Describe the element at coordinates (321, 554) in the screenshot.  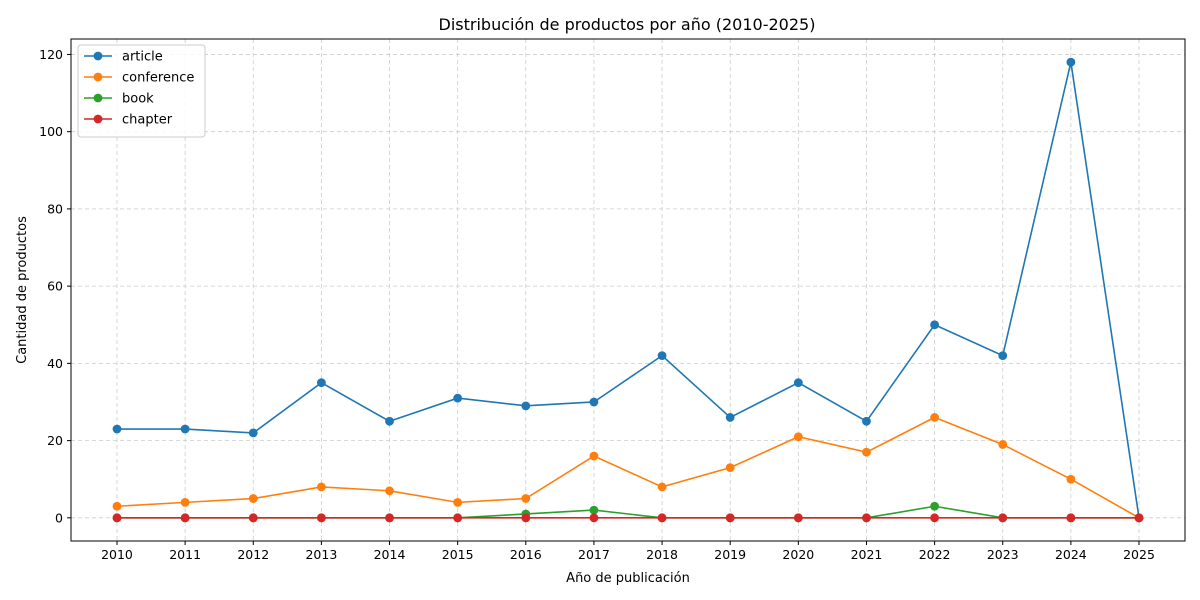
I see `x-tick-label: 2013` at that location.